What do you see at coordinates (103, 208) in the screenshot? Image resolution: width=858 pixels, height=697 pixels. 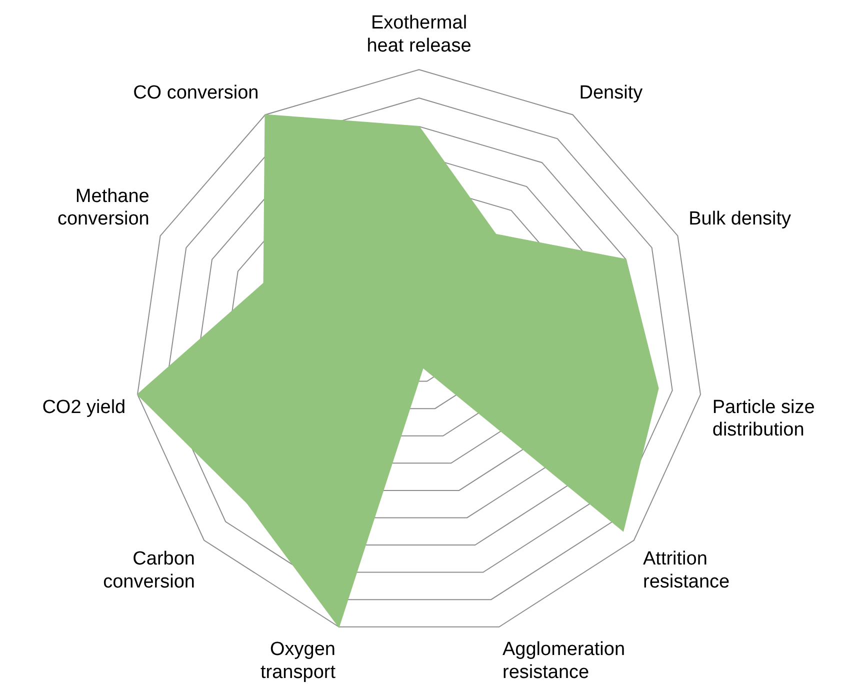 I see `spoke-label: Methane conversion` at bounding box center [103, 208].